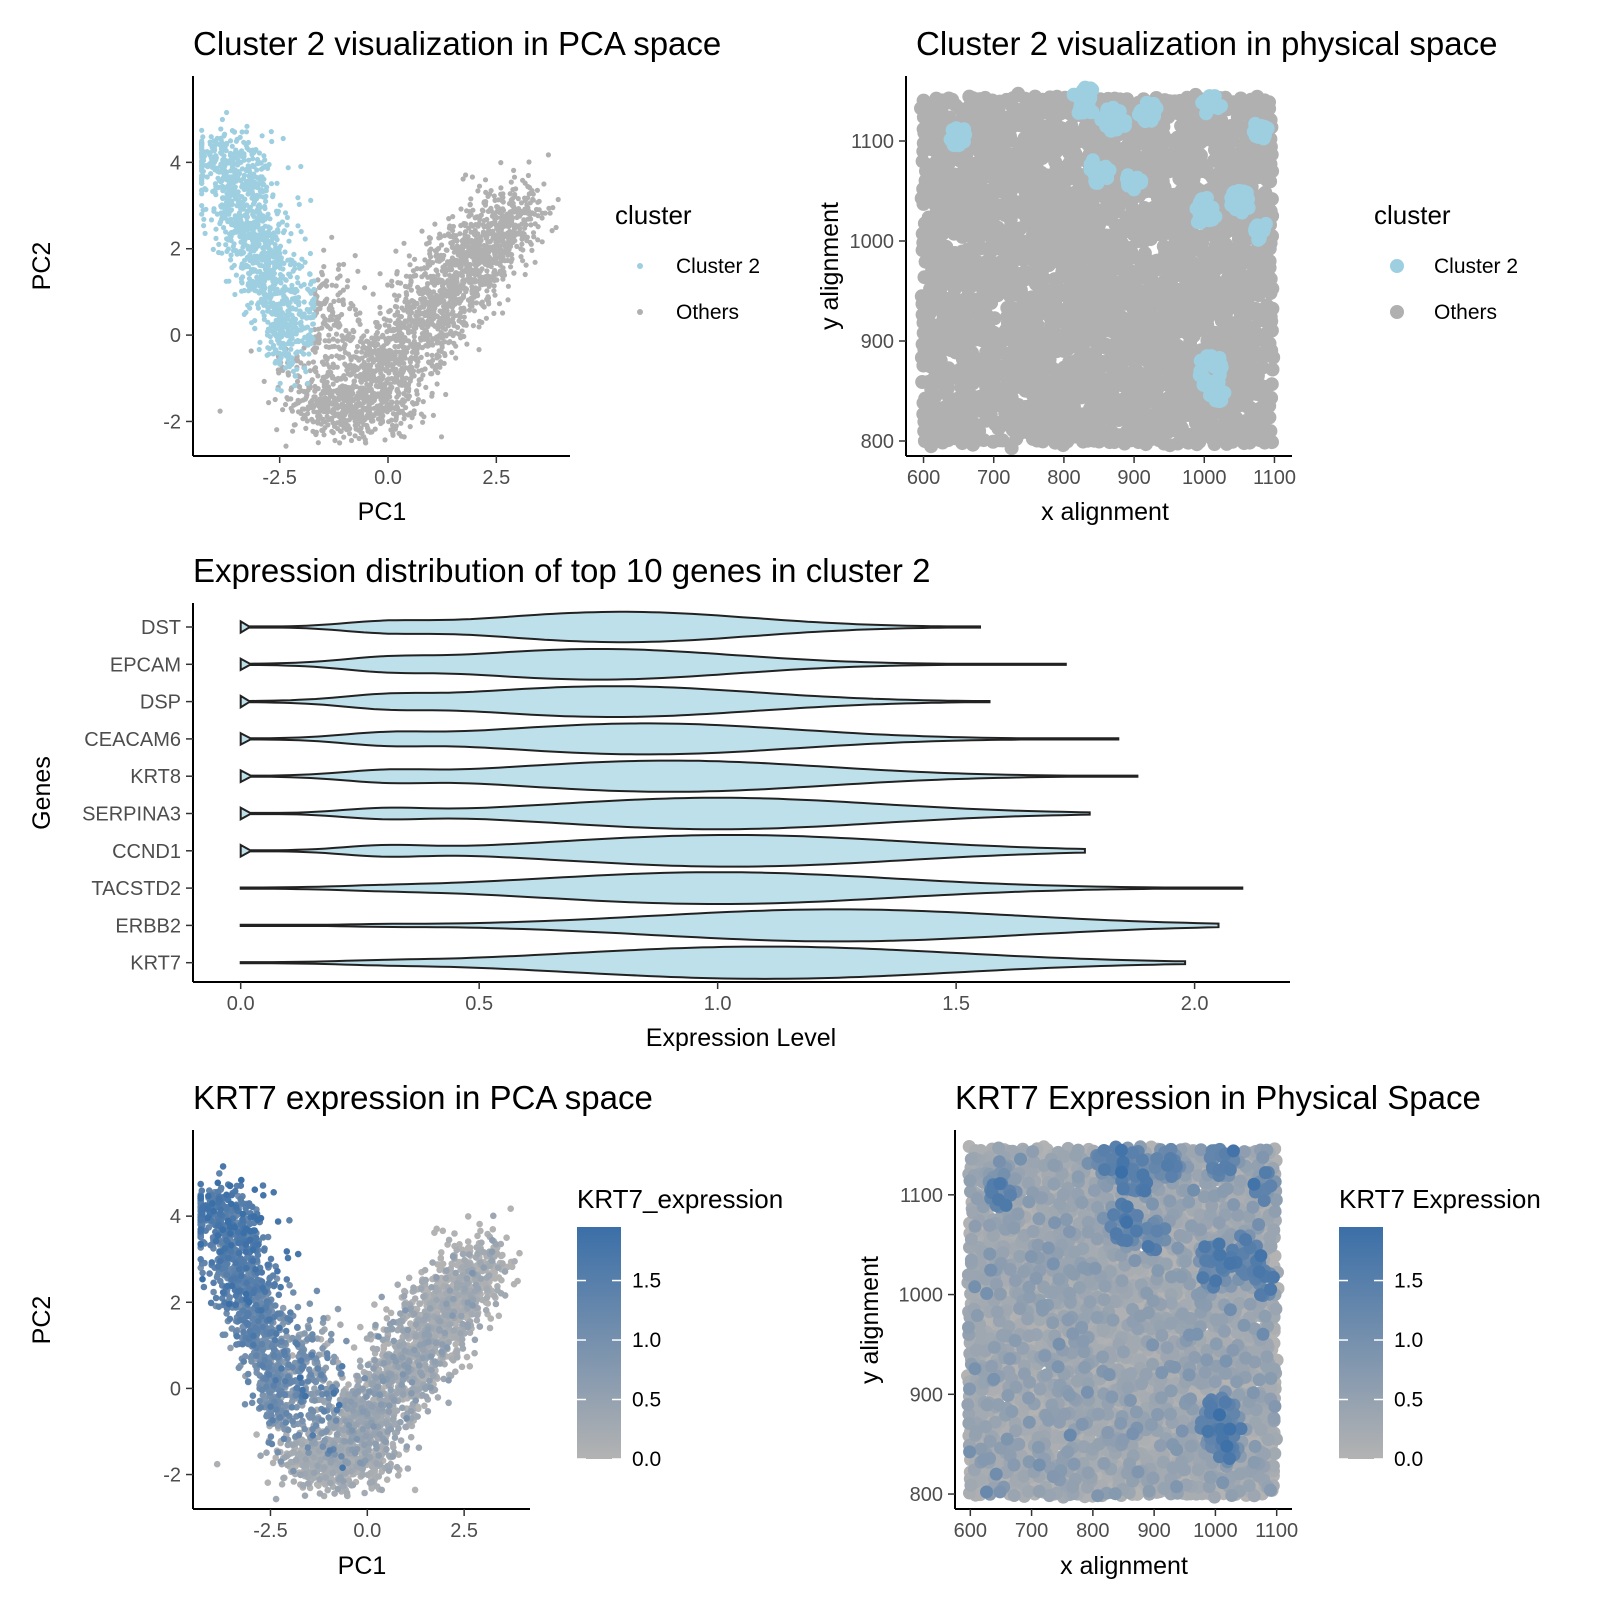  I want to click on pca-cluster-xlabel: PC1, so click(382, 512).